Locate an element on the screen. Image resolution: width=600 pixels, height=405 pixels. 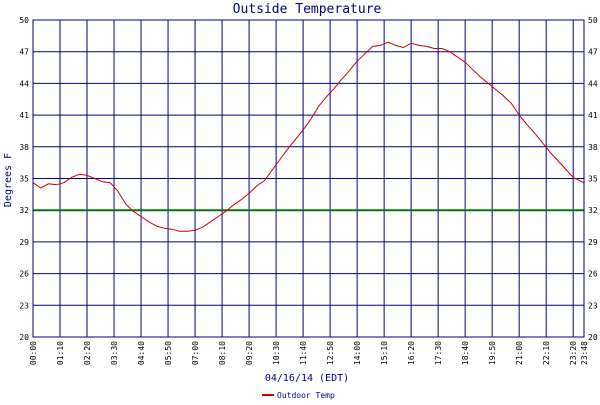
x-tick-label: 21:00 is located at coordinates (519, 353).